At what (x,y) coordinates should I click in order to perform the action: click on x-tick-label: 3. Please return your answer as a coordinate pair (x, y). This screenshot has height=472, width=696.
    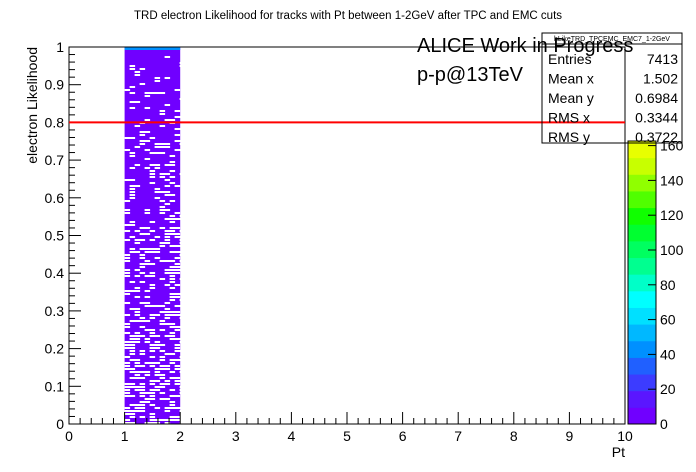
    Looking at the image, I should click on (236, 436).